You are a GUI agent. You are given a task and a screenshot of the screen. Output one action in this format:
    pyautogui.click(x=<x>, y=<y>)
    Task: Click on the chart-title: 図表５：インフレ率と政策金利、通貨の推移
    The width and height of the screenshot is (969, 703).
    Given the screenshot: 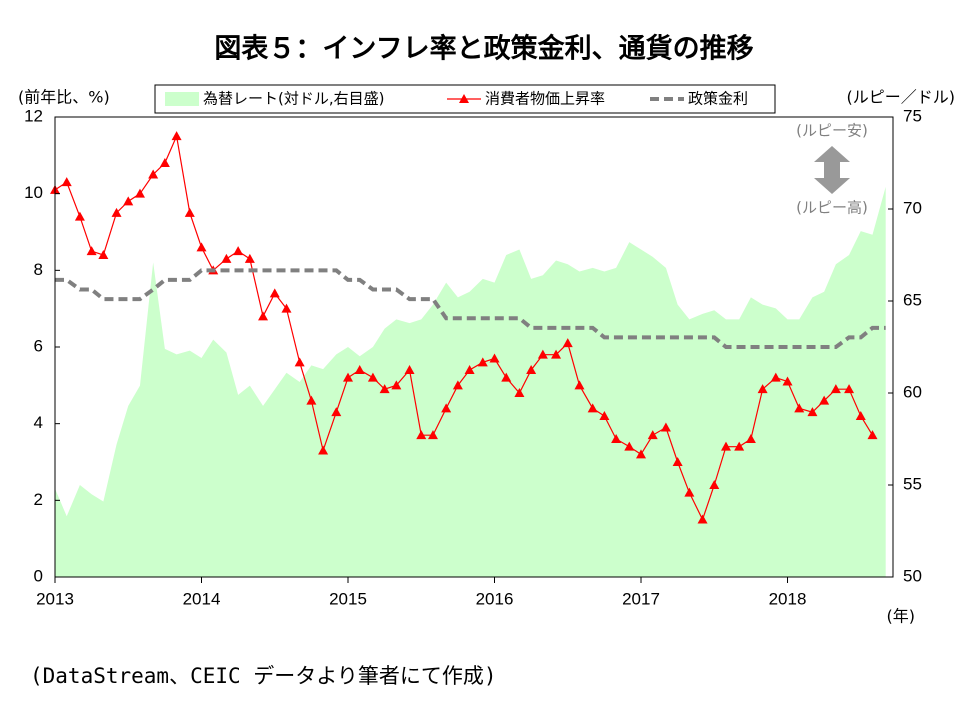 What is the action you would take?
    pyautogui.click(x=483, y=49)
    